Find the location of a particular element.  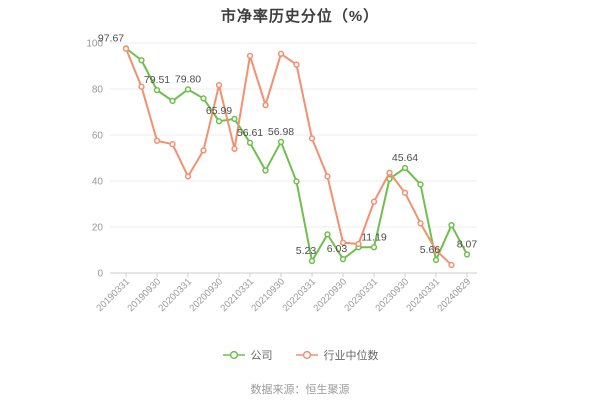

data-point-label: 6.03 is located at coordinates (337, 249).